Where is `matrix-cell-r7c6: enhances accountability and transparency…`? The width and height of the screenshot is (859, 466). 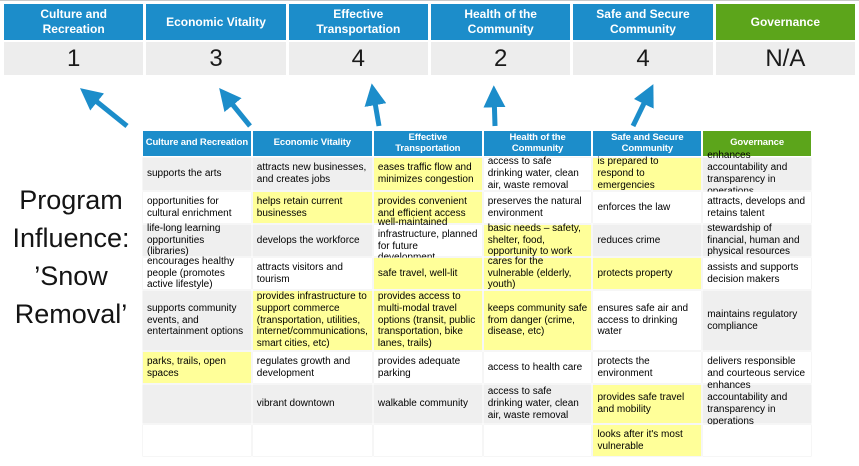
matrix-cell-r7c6: enhances accountability and transparency… is located at coordinates (757, 403).